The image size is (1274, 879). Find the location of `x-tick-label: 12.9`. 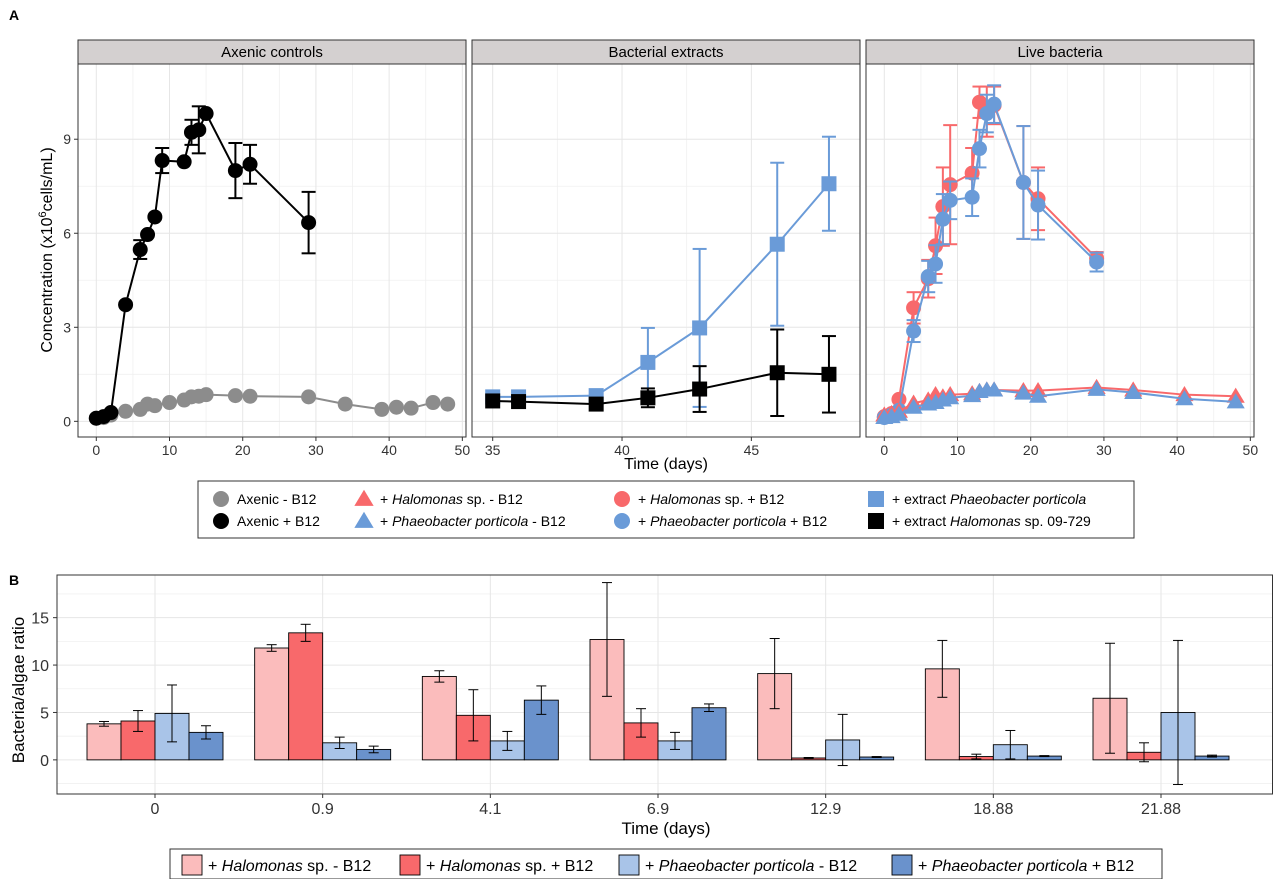

x-tick-label: 12.9 is located at coordinates (825, 809).